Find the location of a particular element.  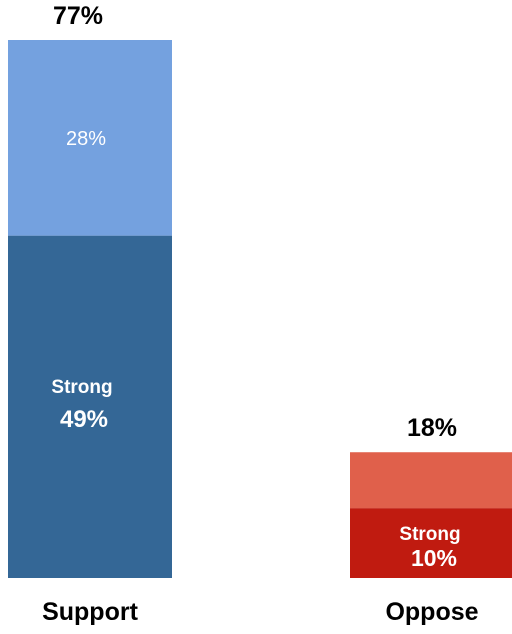

bar-total-label: 18% is located at coordinates (432, 428).